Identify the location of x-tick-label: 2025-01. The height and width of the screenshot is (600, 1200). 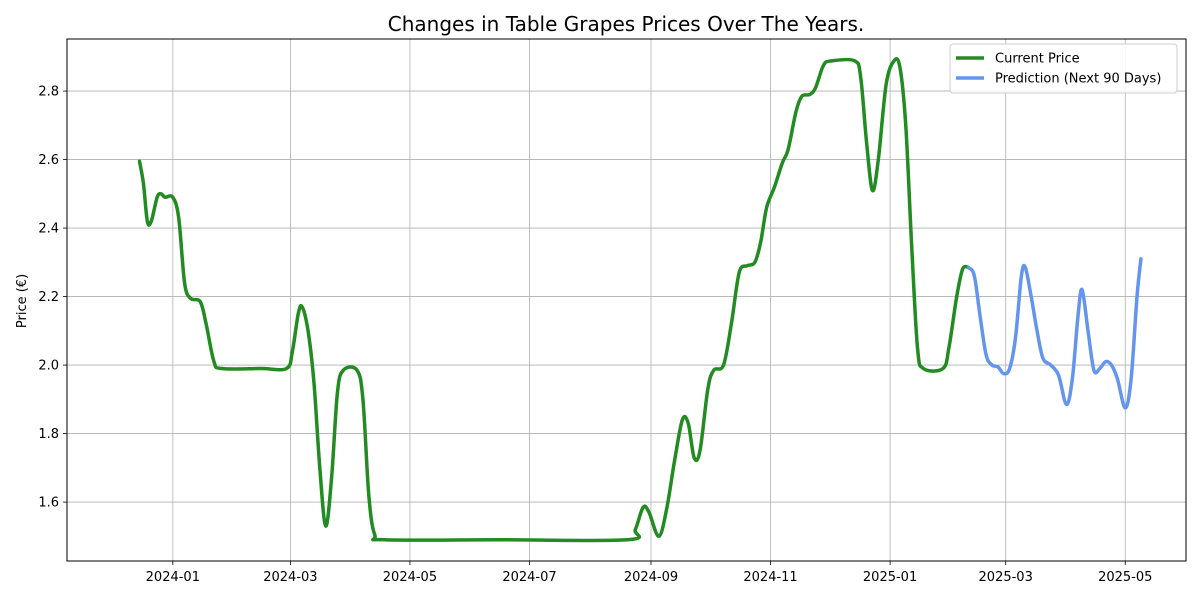
(890, 577).